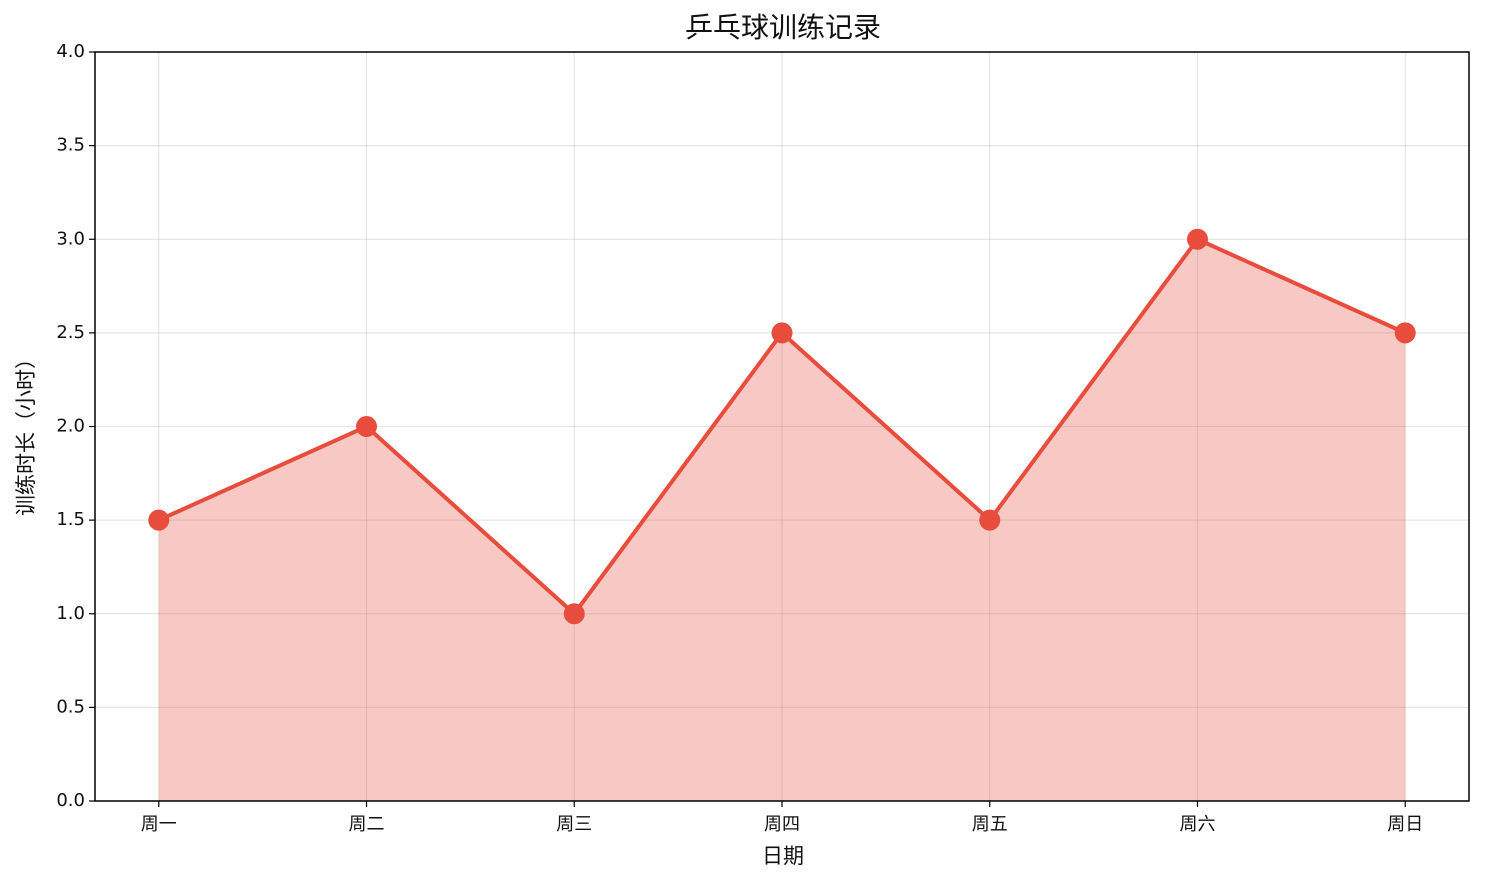 The width and height of the screenshot is (1485, 885). Describe the element at coordinates (782, 824) in the screenshot. I see `x-tick-label: 周四` at that location.